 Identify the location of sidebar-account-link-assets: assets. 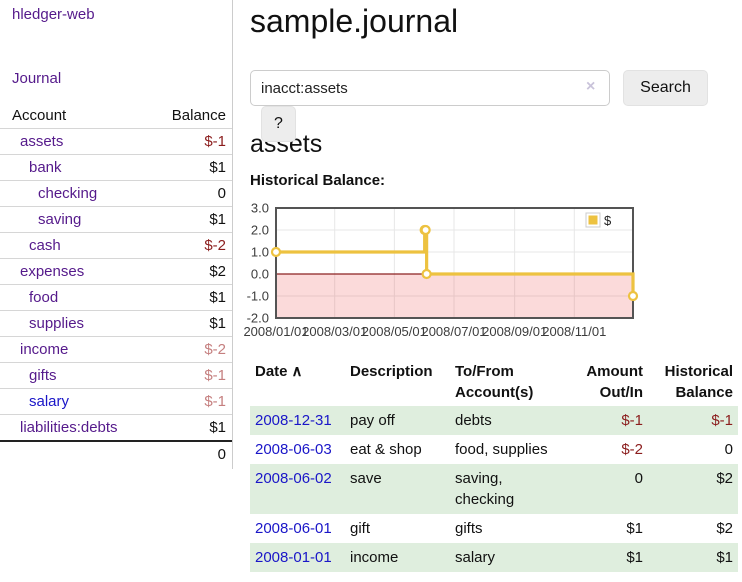
(42, 141).